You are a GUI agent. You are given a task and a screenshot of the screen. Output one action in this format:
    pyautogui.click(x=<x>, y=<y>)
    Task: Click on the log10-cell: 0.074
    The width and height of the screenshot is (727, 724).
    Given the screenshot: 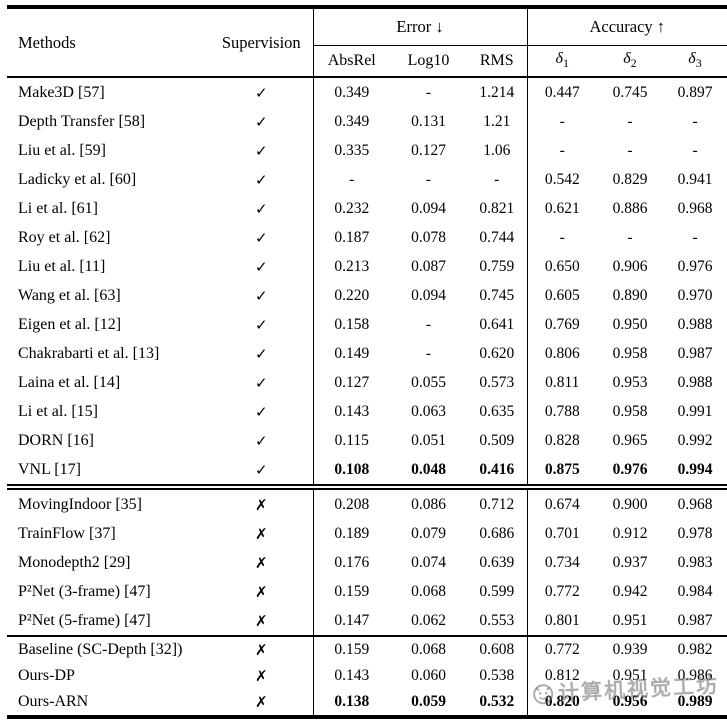 What is the action you would take?
    pyautogui.click(x=428, y=562)
    